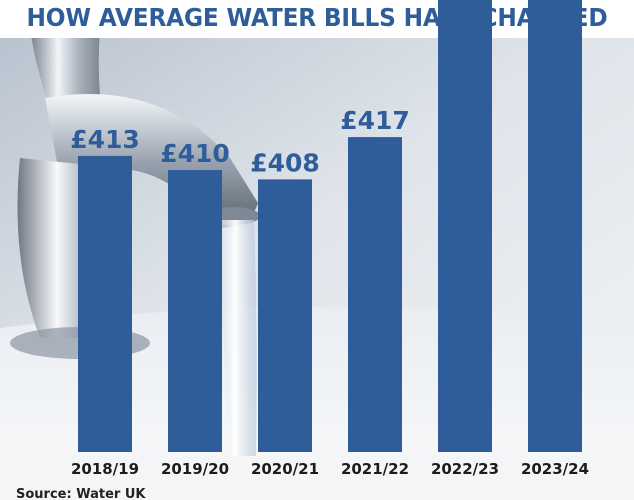  Describe the element at coordinates (285, 162) in the screenshot. I see `data-label-2020-21: £408` at that location.